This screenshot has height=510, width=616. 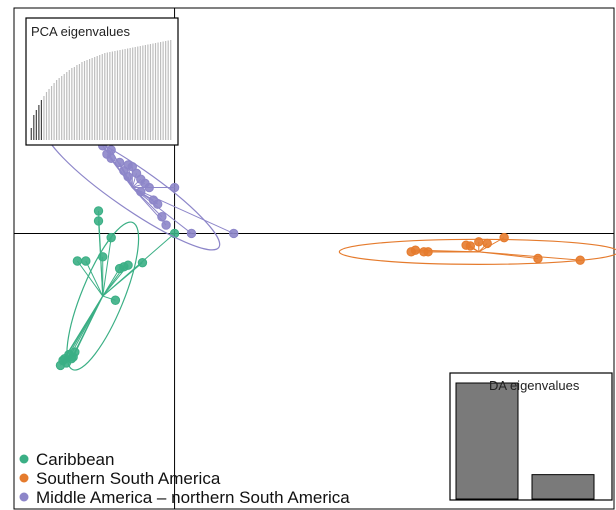 I want to click on legend-label: Southern South America, so click(x=128, y=478).